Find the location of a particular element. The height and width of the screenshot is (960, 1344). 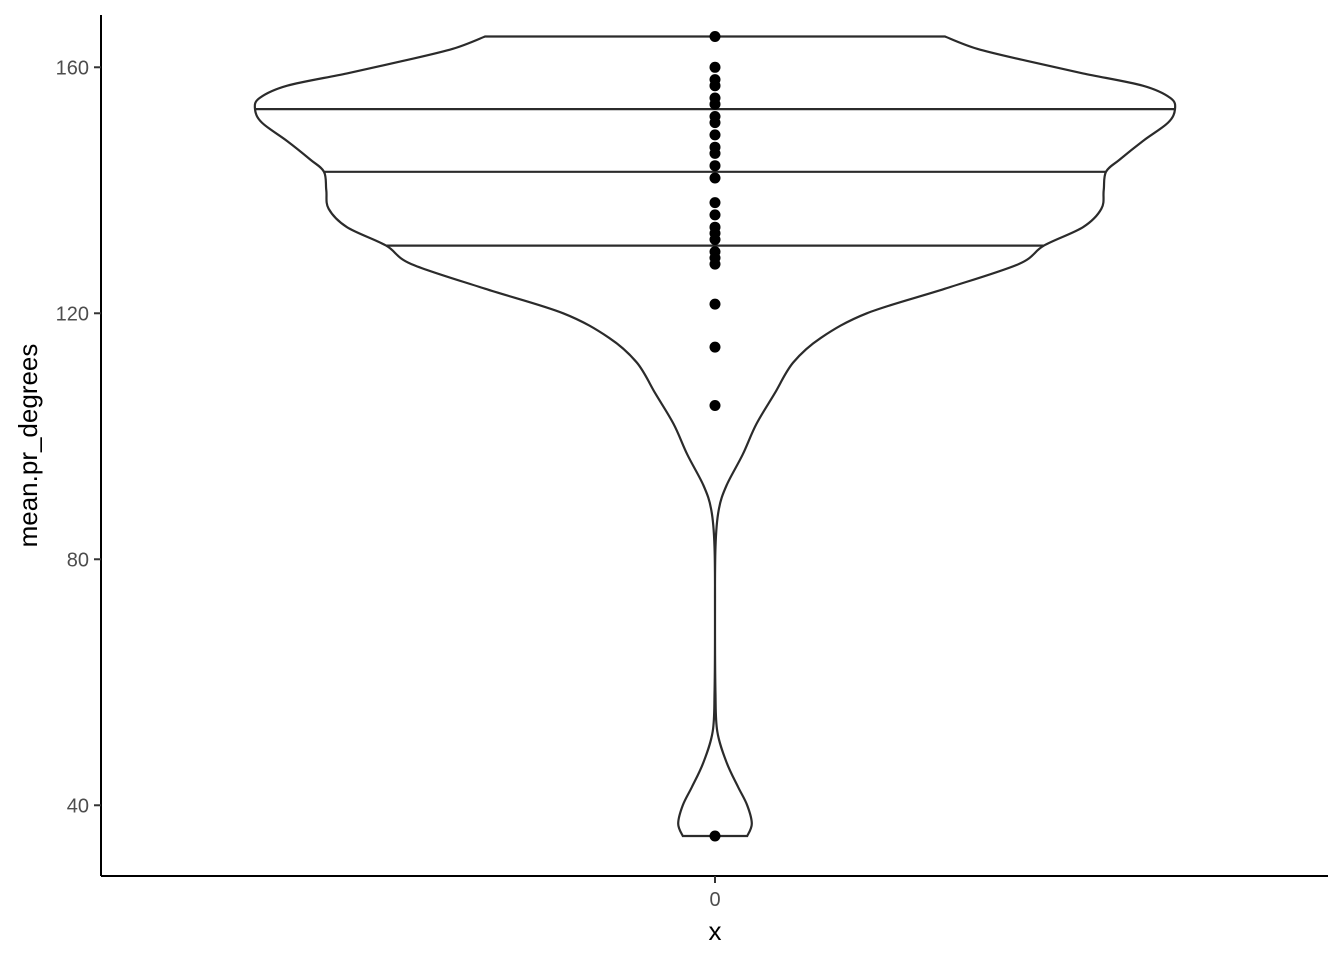

y-tick-label: 40 is located at coordinates (78, 806).